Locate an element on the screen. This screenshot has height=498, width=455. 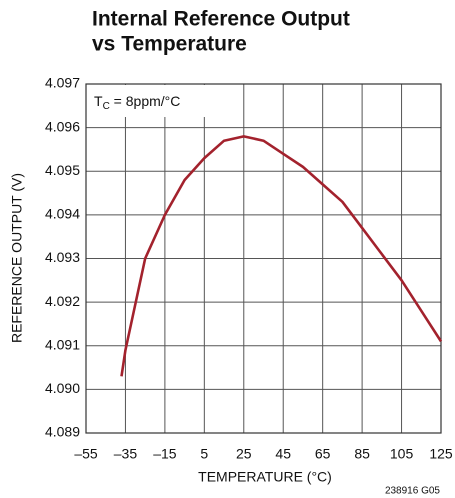
annotation-part: = 8ppm/°C is located at coordinates (145, 101).